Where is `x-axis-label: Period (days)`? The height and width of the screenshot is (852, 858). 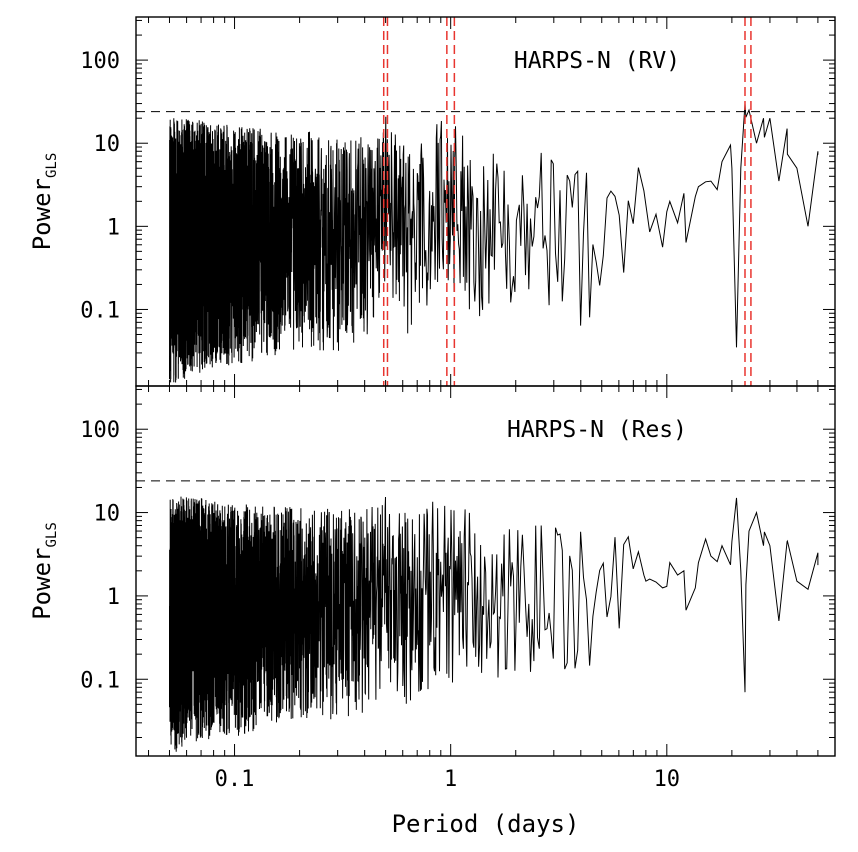 x-axis-label: Period (days) is located at coordinates (486, 824).